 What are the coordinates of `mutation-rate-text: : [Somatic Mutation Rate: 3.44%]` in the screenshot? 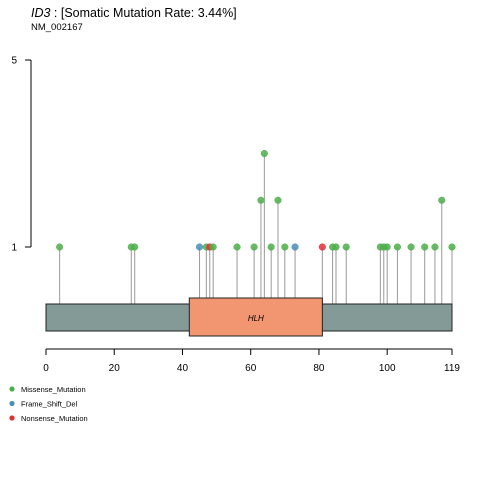 It's located at (143, 13).